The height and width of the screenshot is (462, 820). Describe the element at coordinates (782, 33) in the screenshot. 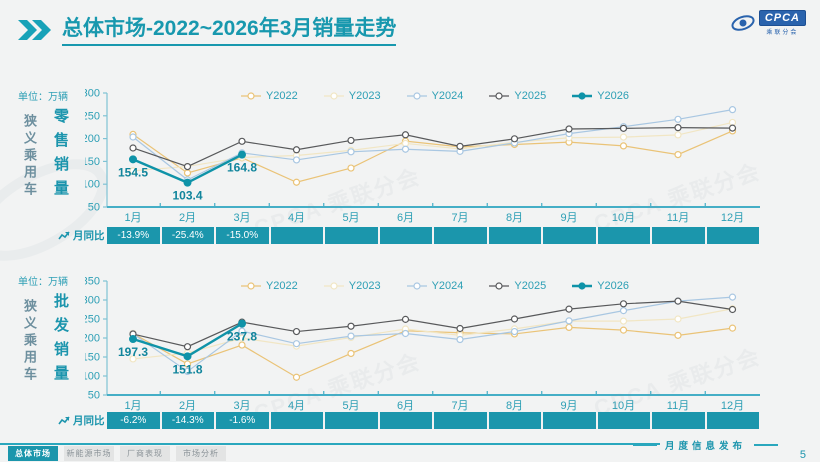

I see `cpca-logo-subtitle: 乘联分会` at that location.